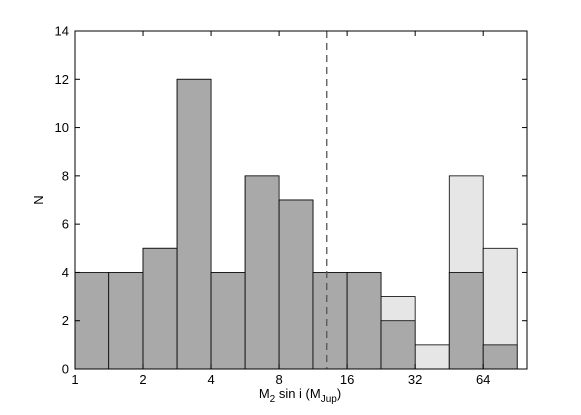  Describe the element at coordinates (38, 199) in the screenshot. I see `y-axis-label: N` at that location.